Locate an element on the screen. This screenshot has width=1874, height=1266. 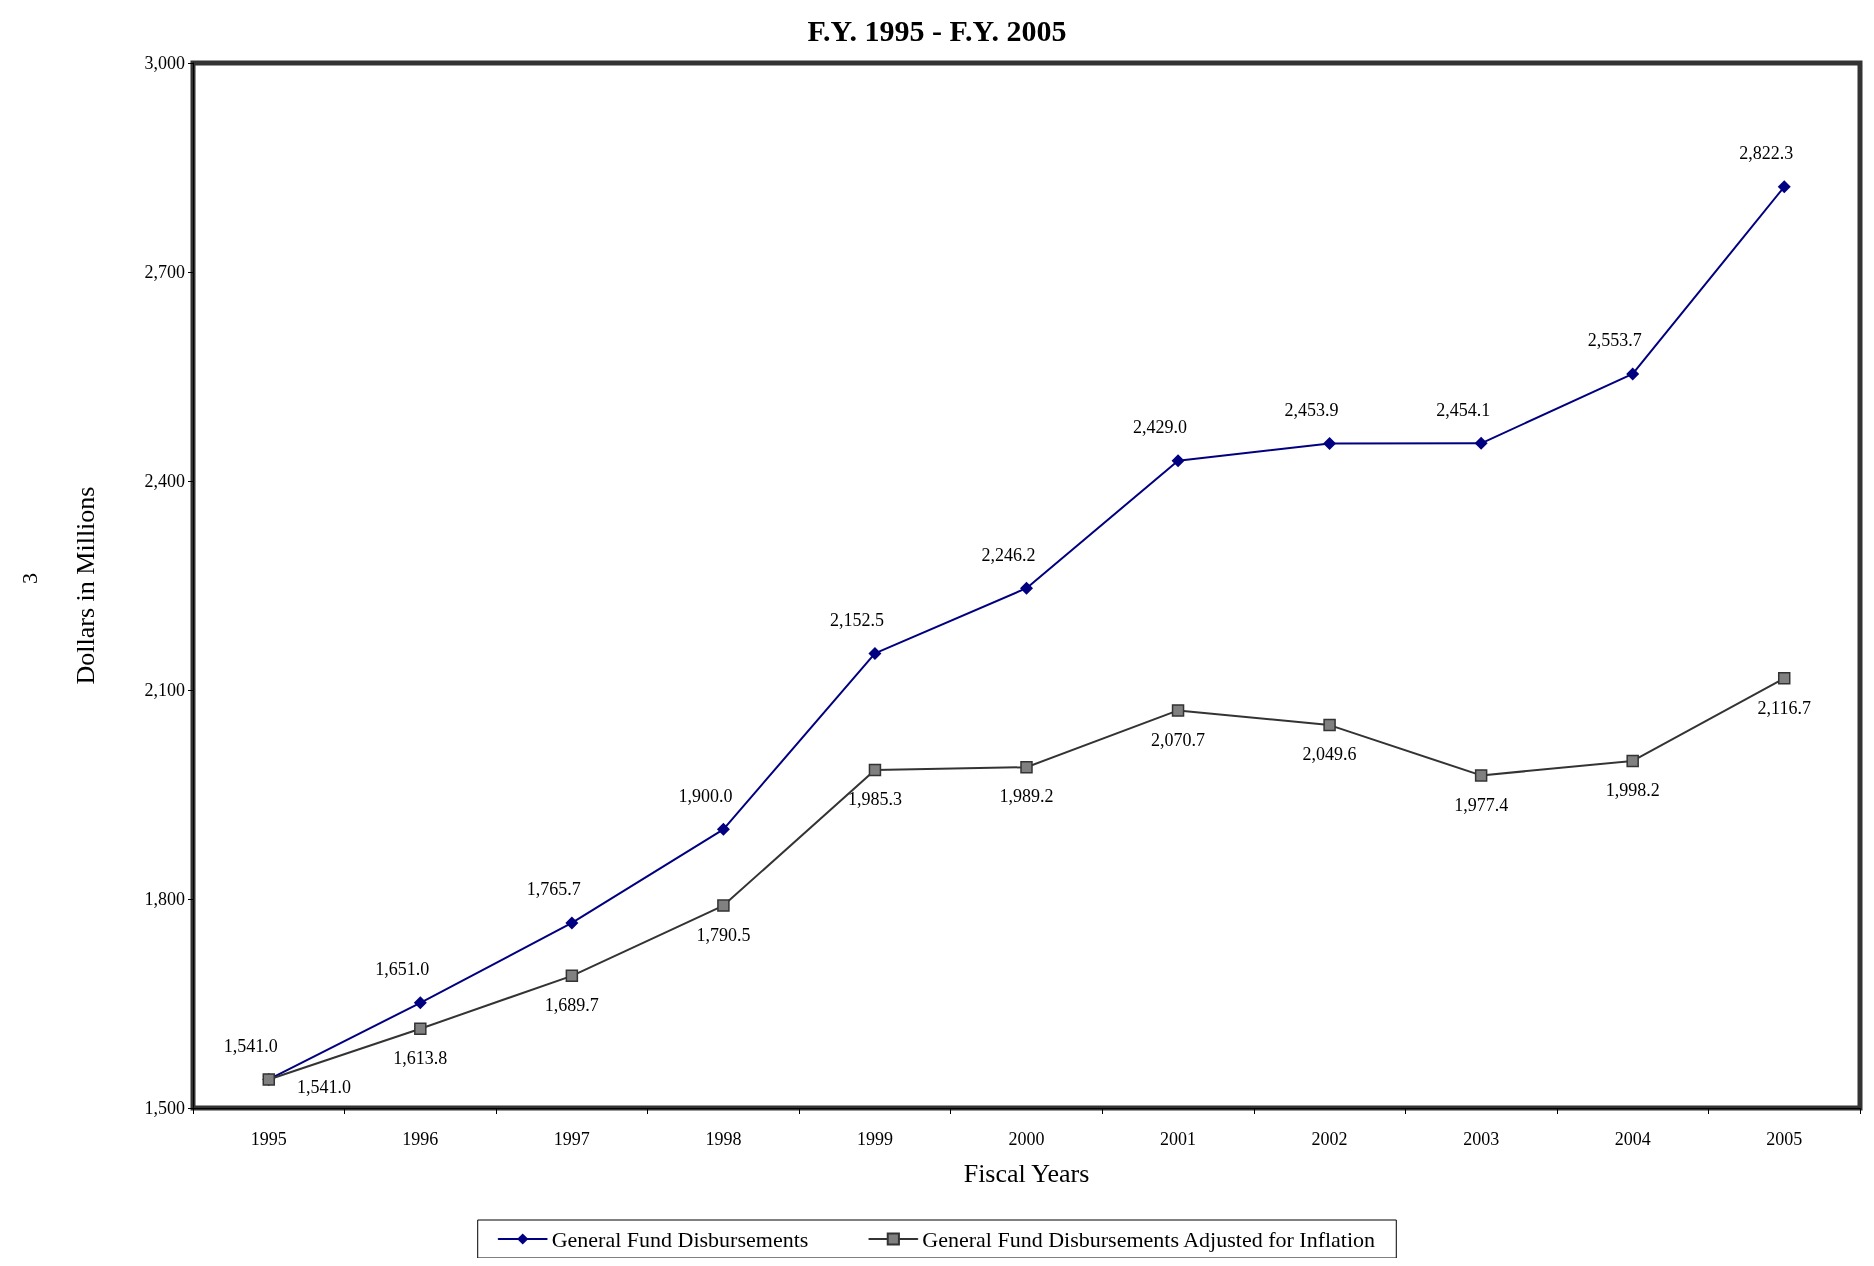
y-tick-label: 3,000 is located at coordinates (164, 63).